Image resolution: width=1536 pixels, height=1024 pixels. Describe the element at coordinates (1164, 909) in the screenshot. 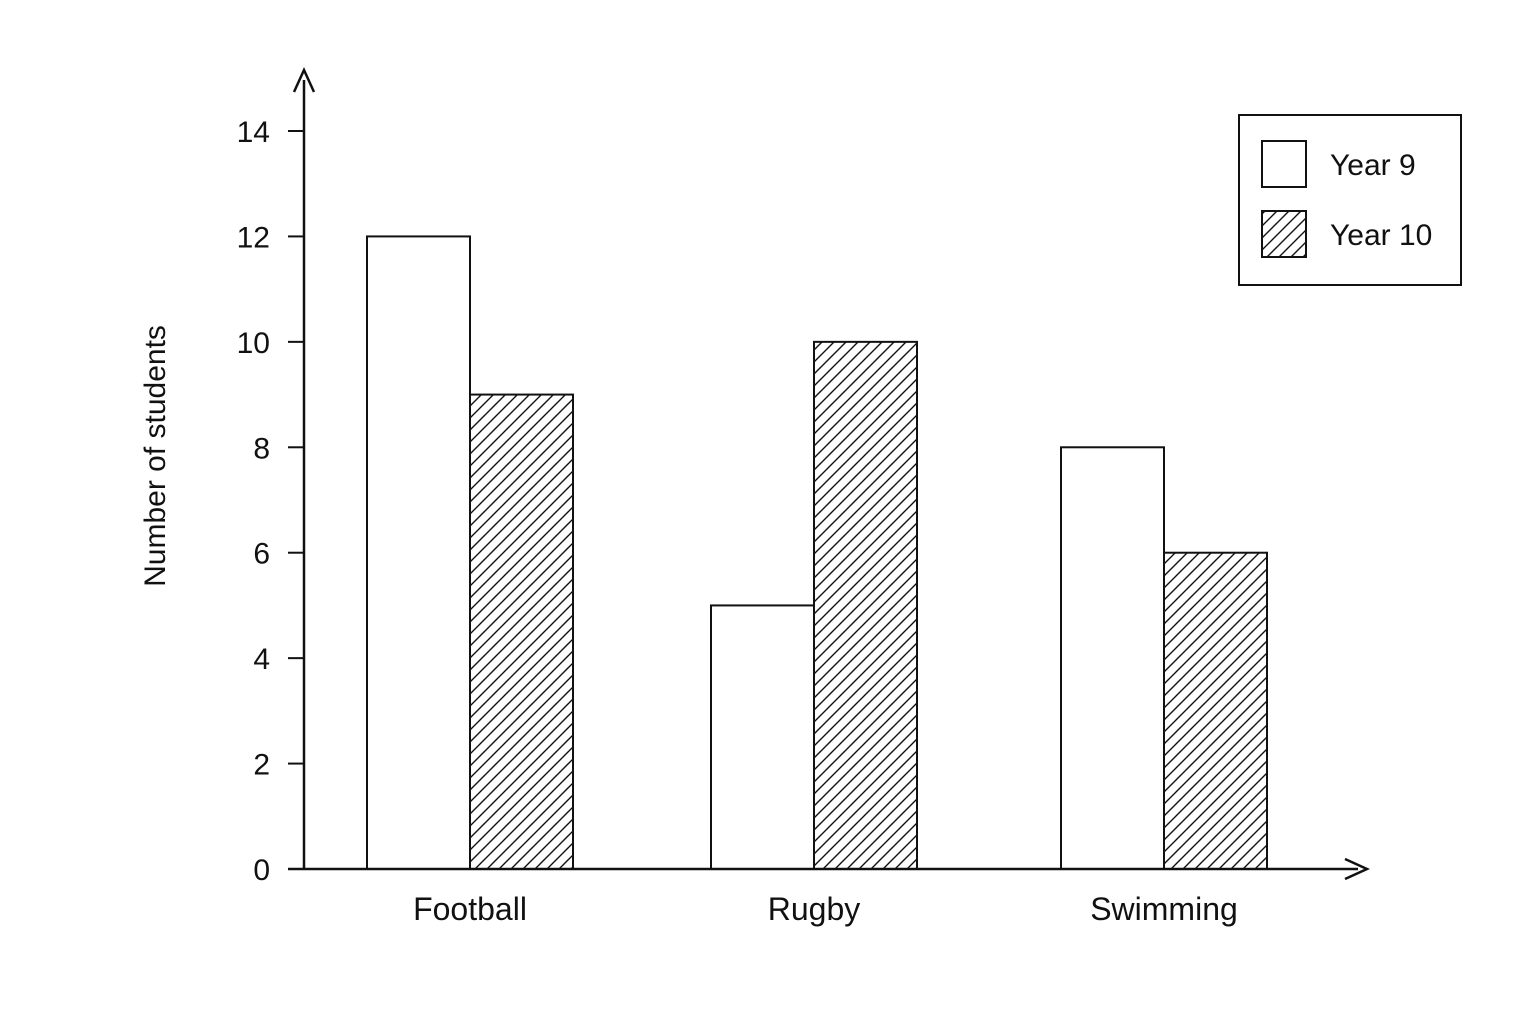

I see `x-label-swimming: Swimming` at that location.